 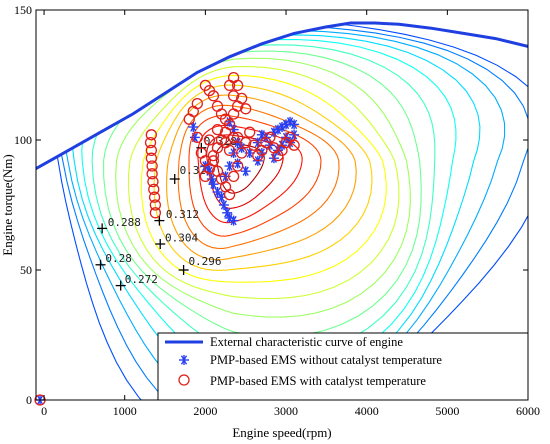 What do you see at coordinates (318, 381) in the screenshot?
I see `legend-entry-with-catalyst: PMP-based EMS with catalyst temperature` at bounding box center [318, 381].